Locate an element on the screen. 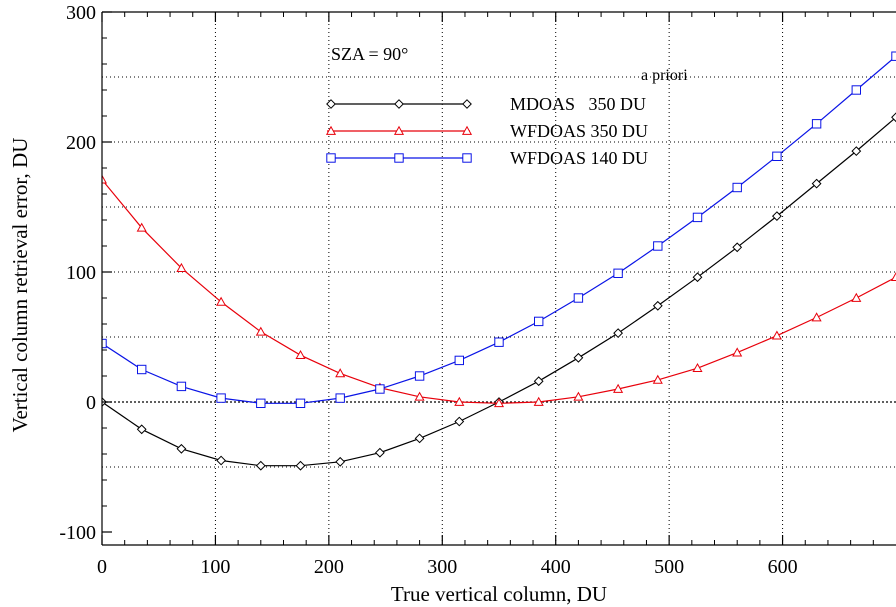 The width and height of the screenshot is (896, 607). legend-item-1: MDOAS 350 DU is located at coordinates (486, 104).